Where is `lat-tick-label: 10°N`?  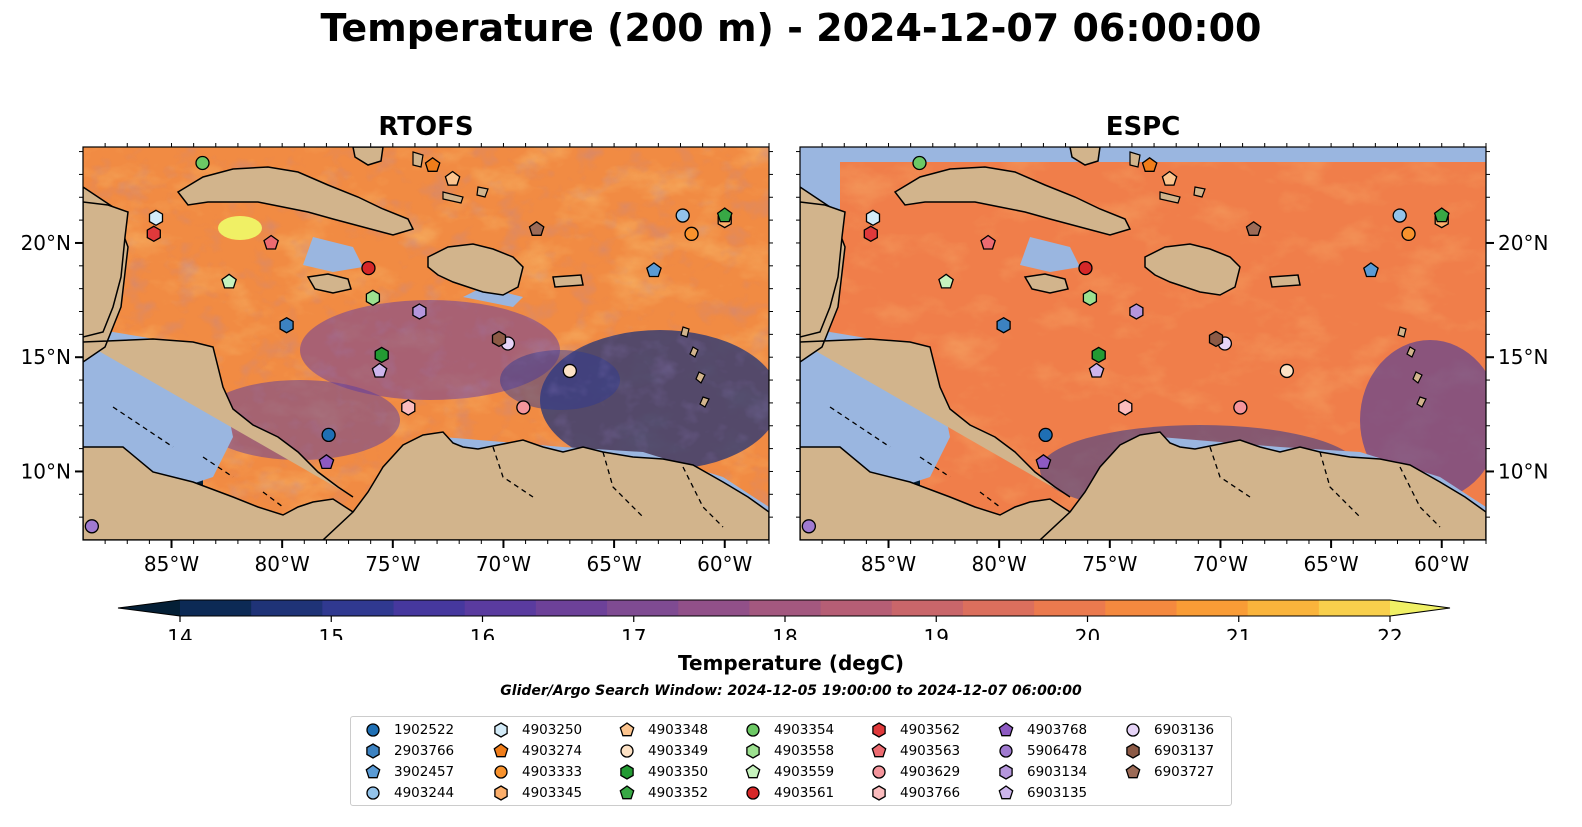 lat-tick-label: 10°N is located at coordinates (1523, 471).